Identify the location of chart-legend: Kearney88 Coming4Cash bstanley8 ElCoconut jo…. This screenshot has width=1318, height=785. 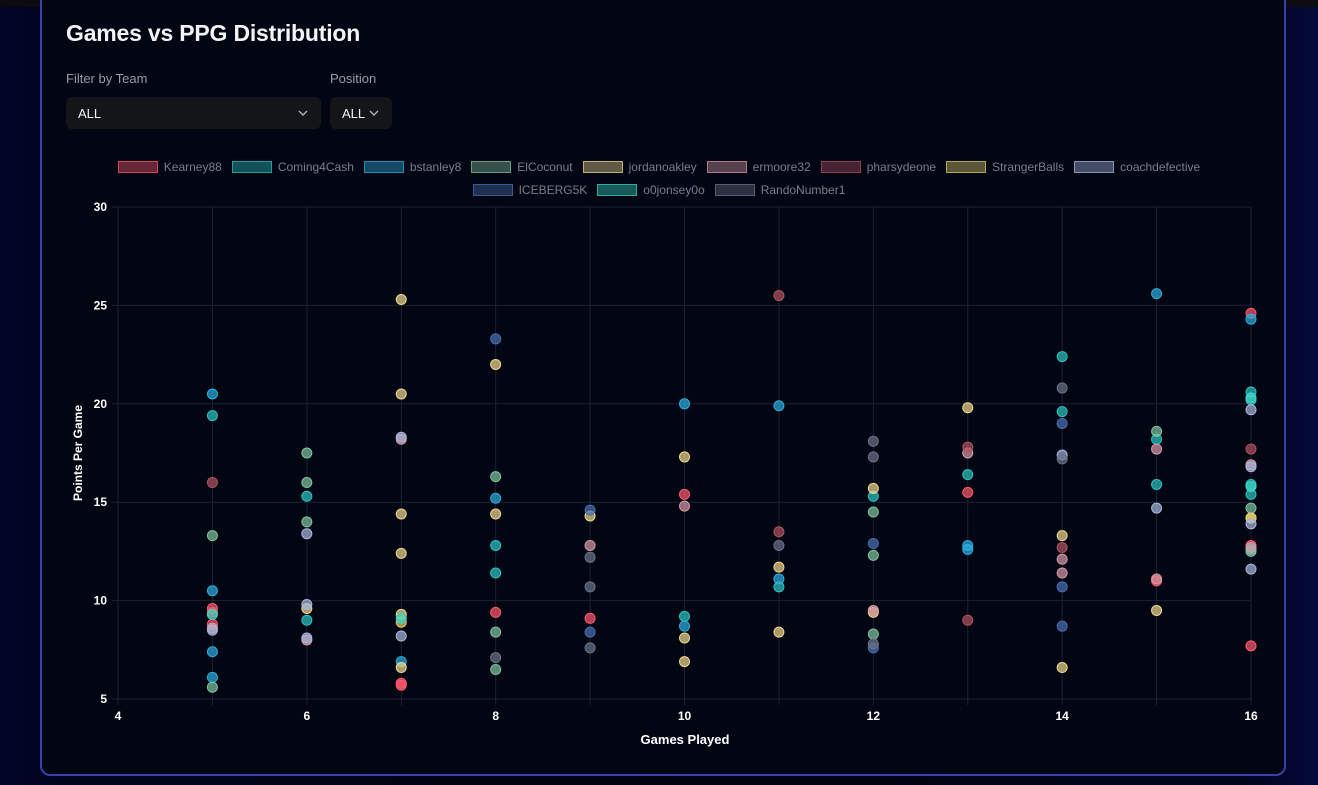
(659, 167).